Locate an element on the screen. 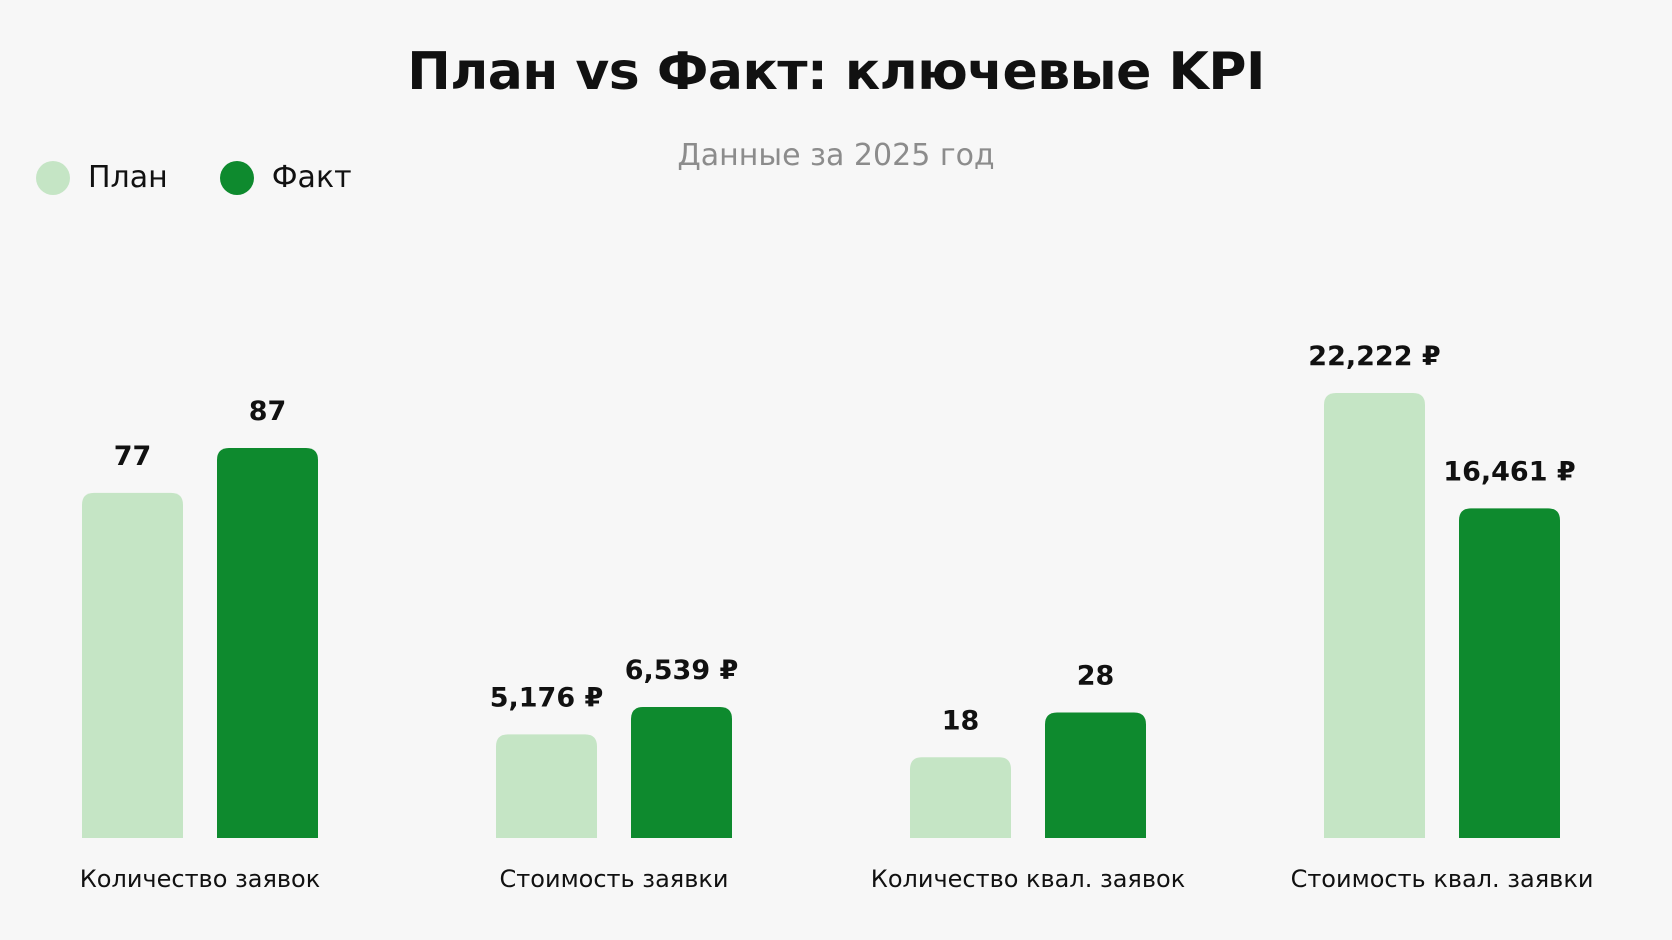  bar-value-label-plan-0: 77 is located at coordinates (133, 456).